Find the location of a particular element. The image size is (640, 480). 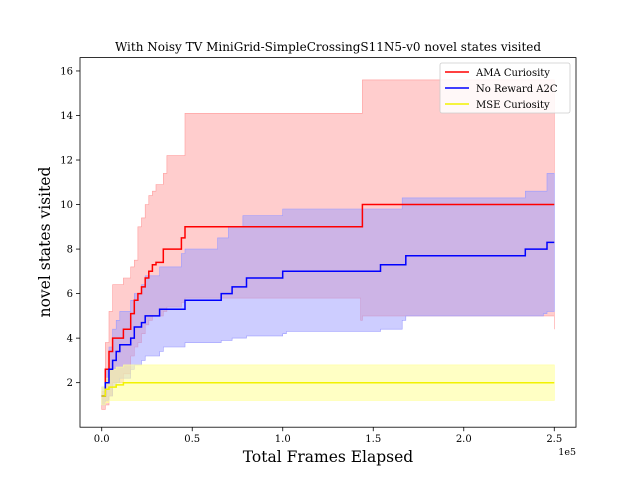

y-tick-label: 16 is located at coordinates (66, 71).